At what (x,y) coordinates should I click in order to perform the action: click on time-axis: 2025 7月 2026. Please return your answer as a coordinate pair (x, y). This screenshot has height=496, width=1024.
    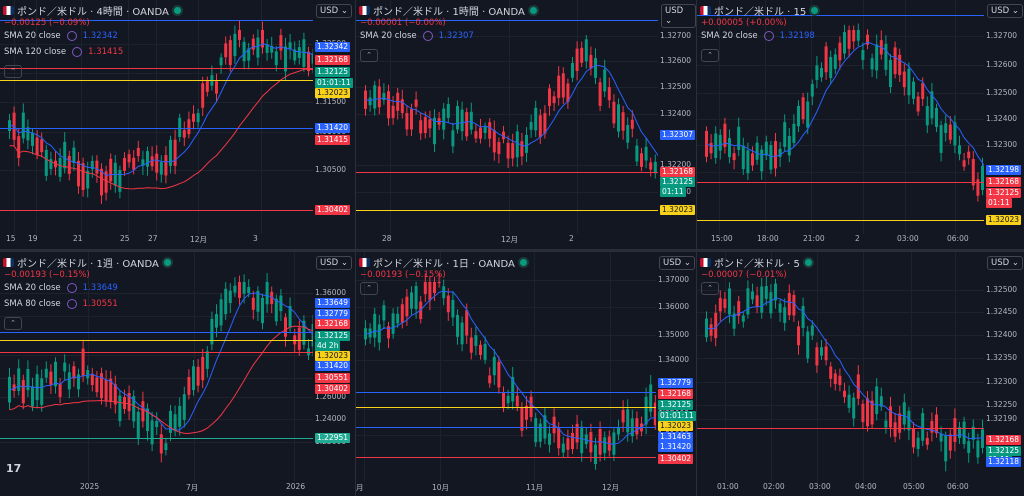
    Looking at the image, I should click on (177, 488).